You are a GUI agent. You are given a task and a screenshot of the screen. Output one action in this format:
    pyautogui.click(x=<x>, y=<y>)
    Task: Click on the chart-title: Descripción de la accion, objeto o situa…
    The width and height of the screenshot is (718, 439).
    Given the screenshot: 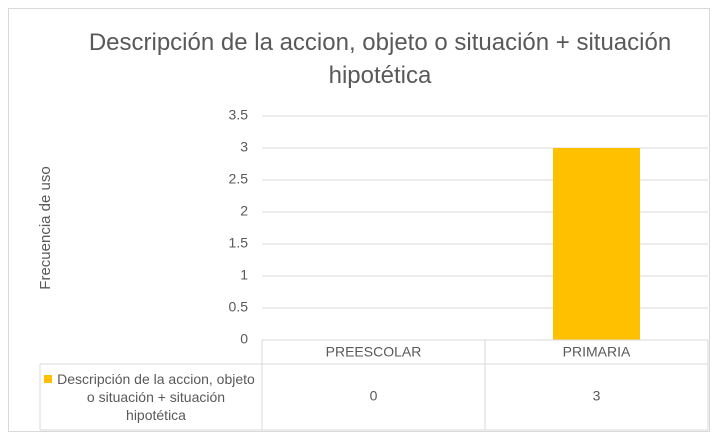 What is the action you would take?
    pyautogui.click(x=380, y=59)
    